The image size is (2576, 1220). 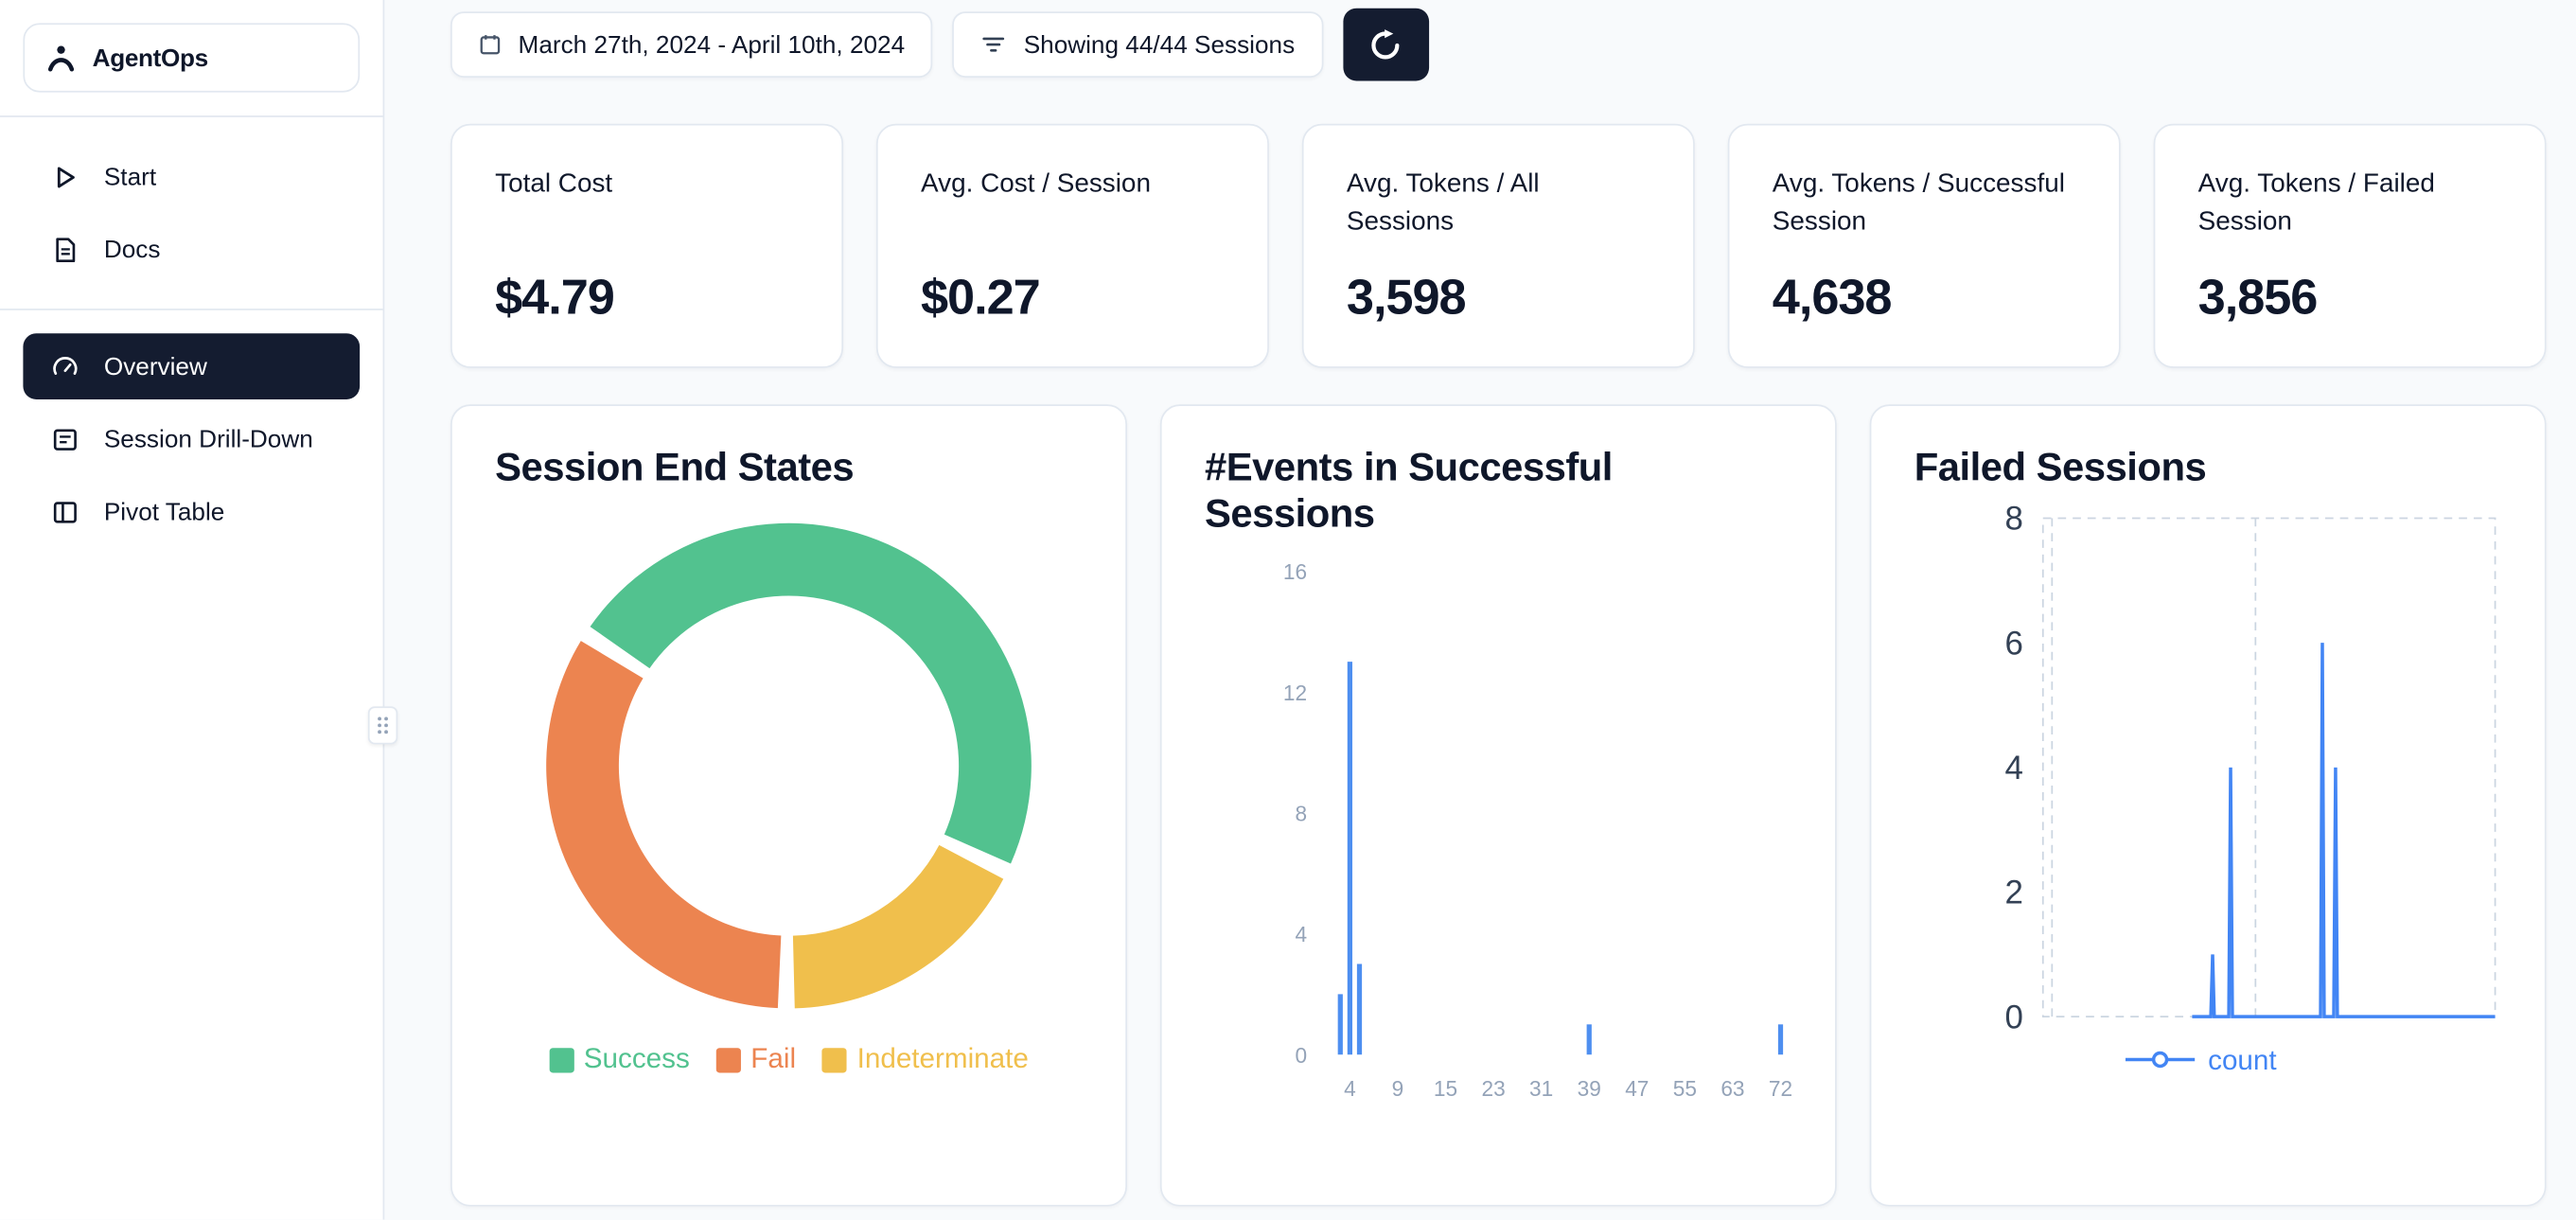 What do you see at coordinates (191, 176) in the screenshot?
I see `sidebar-item-start: Start` at bounding box center [191, 176].